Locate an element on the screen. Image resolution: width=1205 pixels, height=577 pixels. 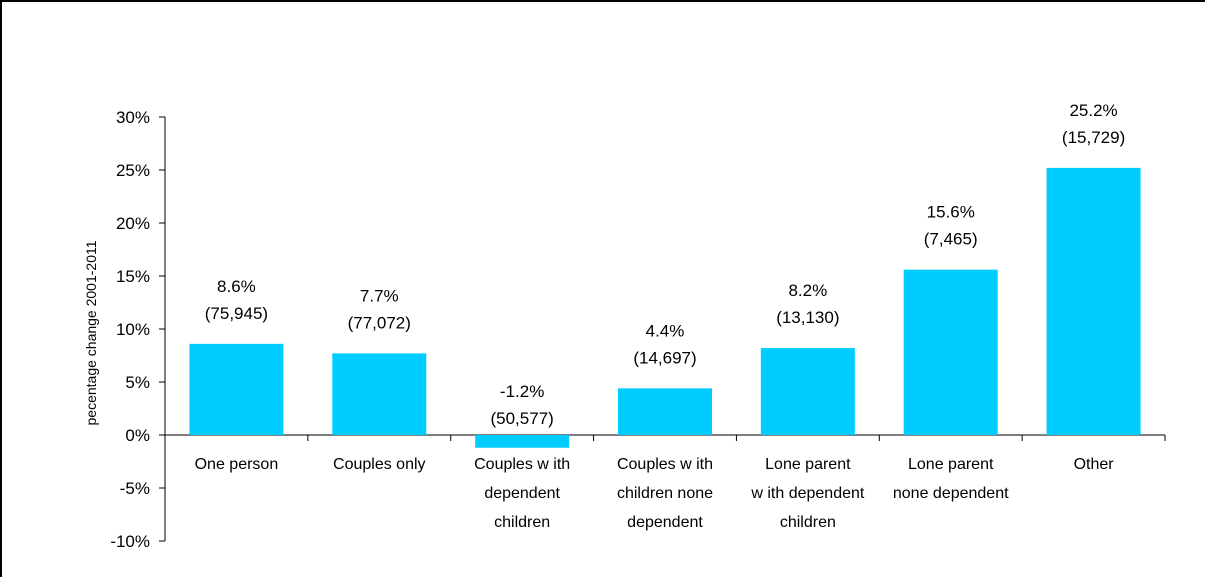
data-label-percent: 25.2% is located at coordinates (1093, 110).